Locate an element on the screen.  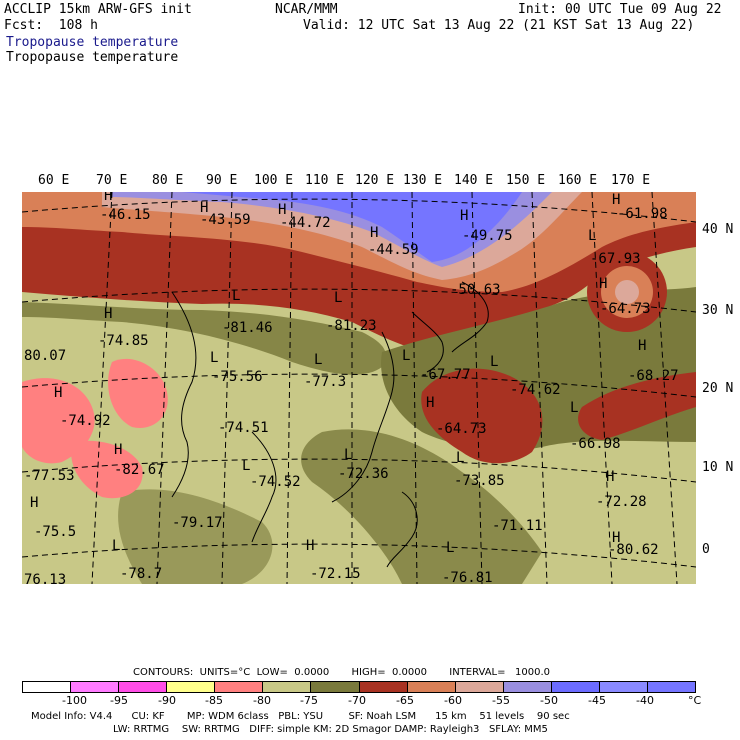
latitude-label: 10 N is located at coordinates (718, 467).